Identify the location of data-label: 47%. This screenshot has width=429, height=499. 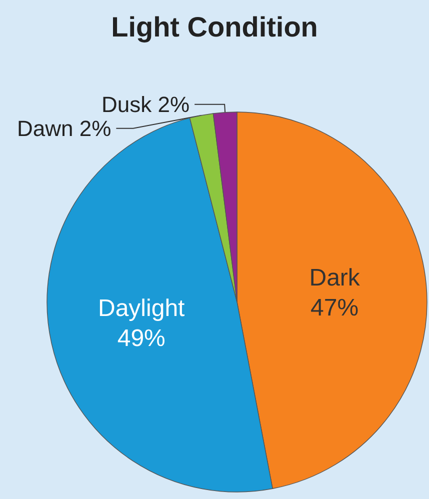
(334, 308).